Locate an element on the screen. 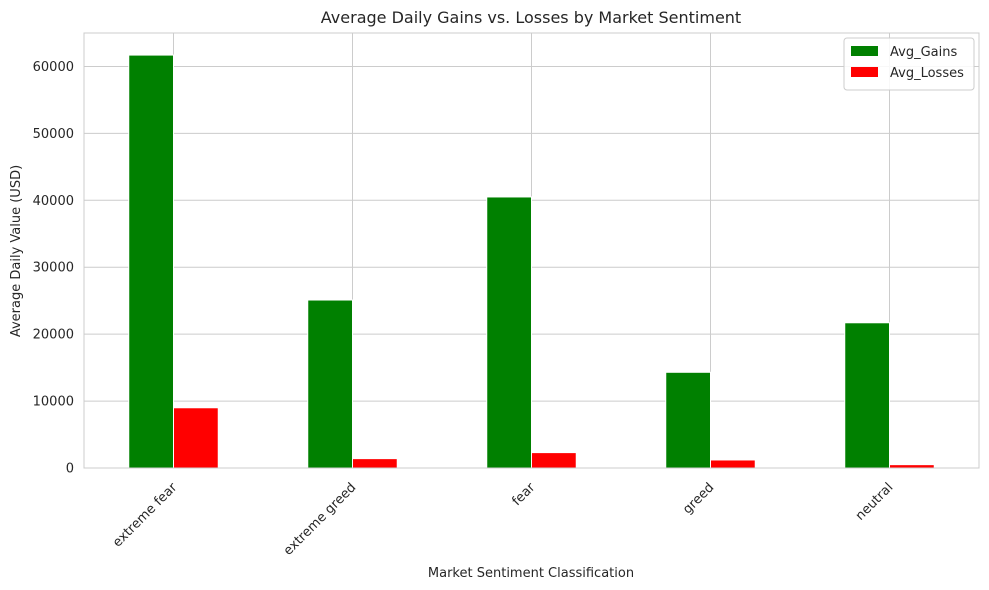 The image size is (989, 590). y-tick-label: 10000 is located at coordinates (53, 402).